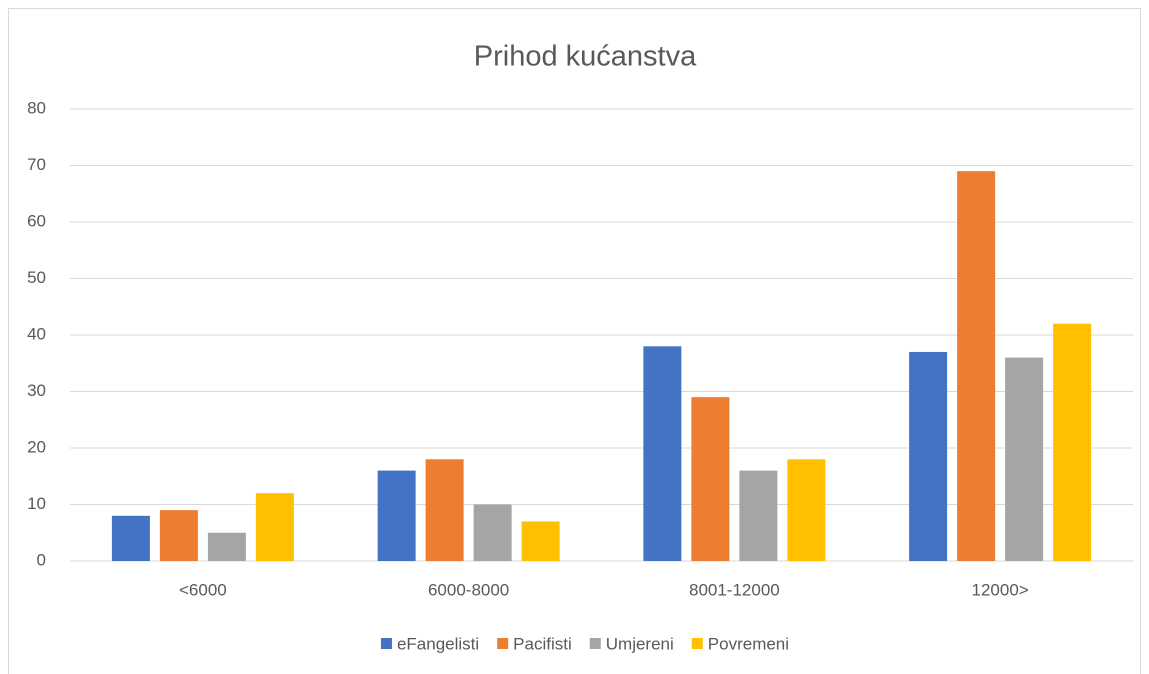 The image size is (1149, 674). Describe the element at coordinates (734, 589) in the screenshot. I see `x-tick-label: 8001-12000` at that location.